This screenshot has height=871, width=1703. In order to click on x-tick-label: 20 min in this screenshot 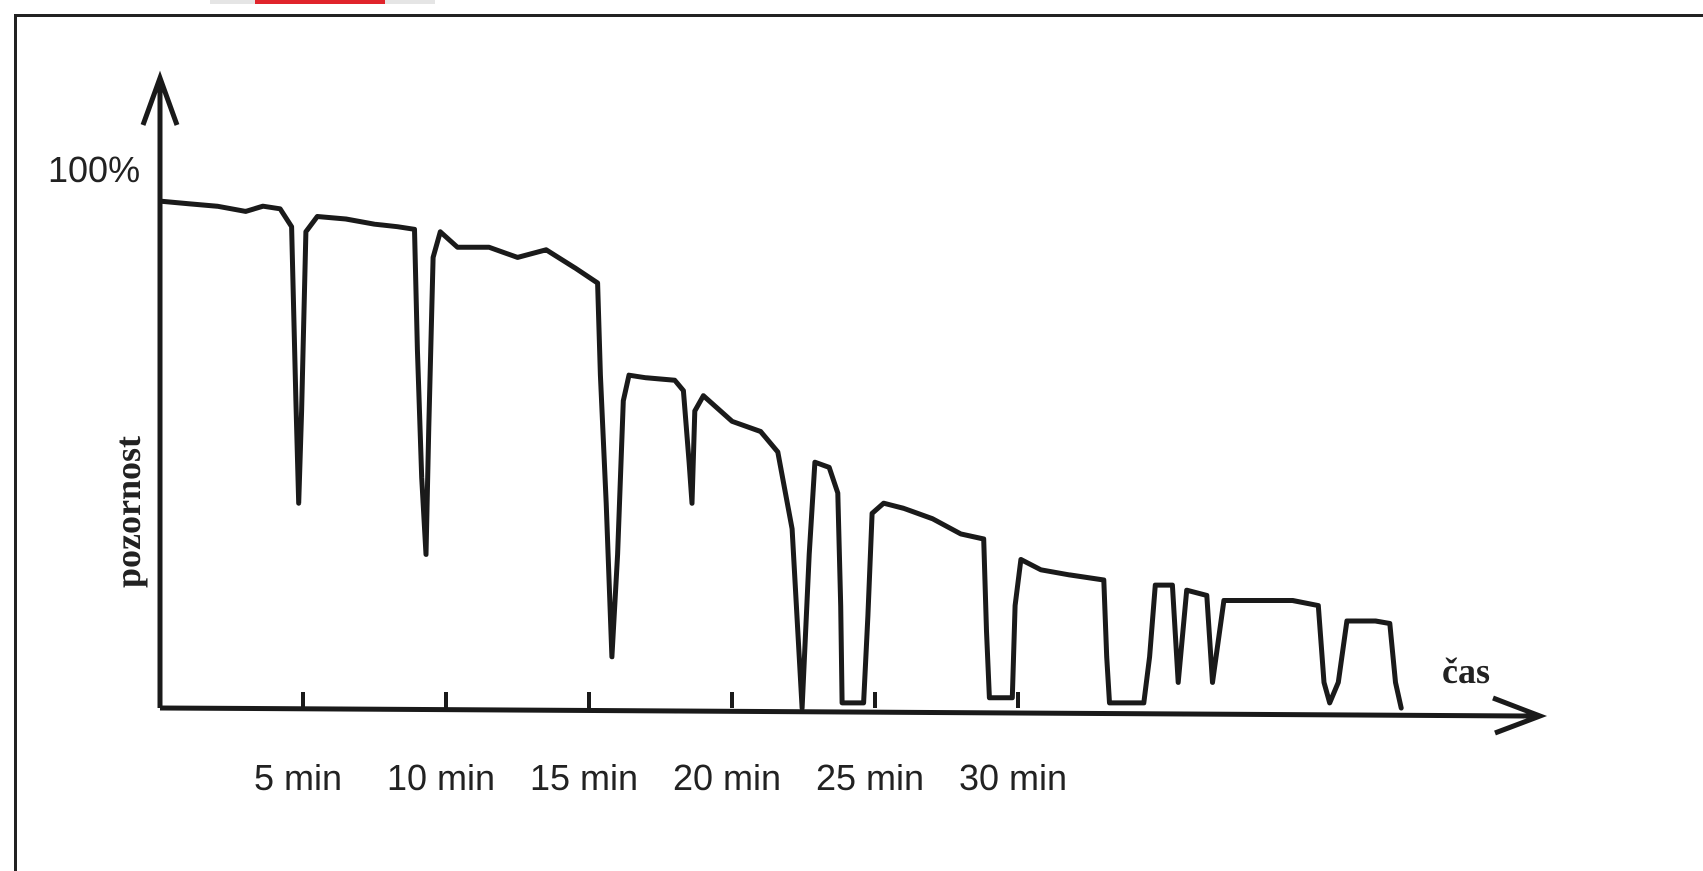, I will do `click(727, 777)`.